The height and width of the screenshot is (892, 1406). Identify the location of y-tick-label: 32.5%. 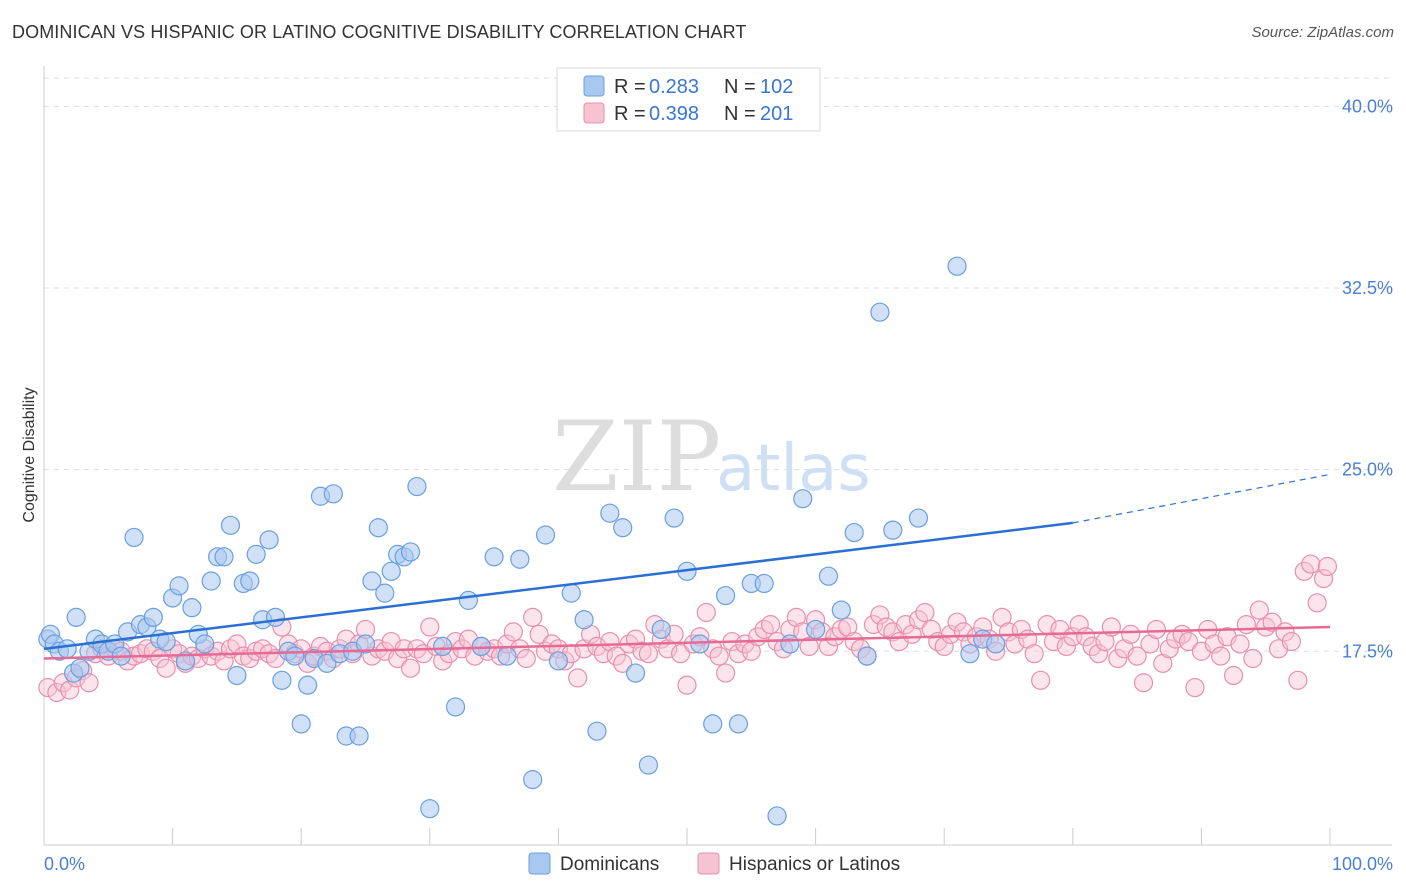
(1367, 288).